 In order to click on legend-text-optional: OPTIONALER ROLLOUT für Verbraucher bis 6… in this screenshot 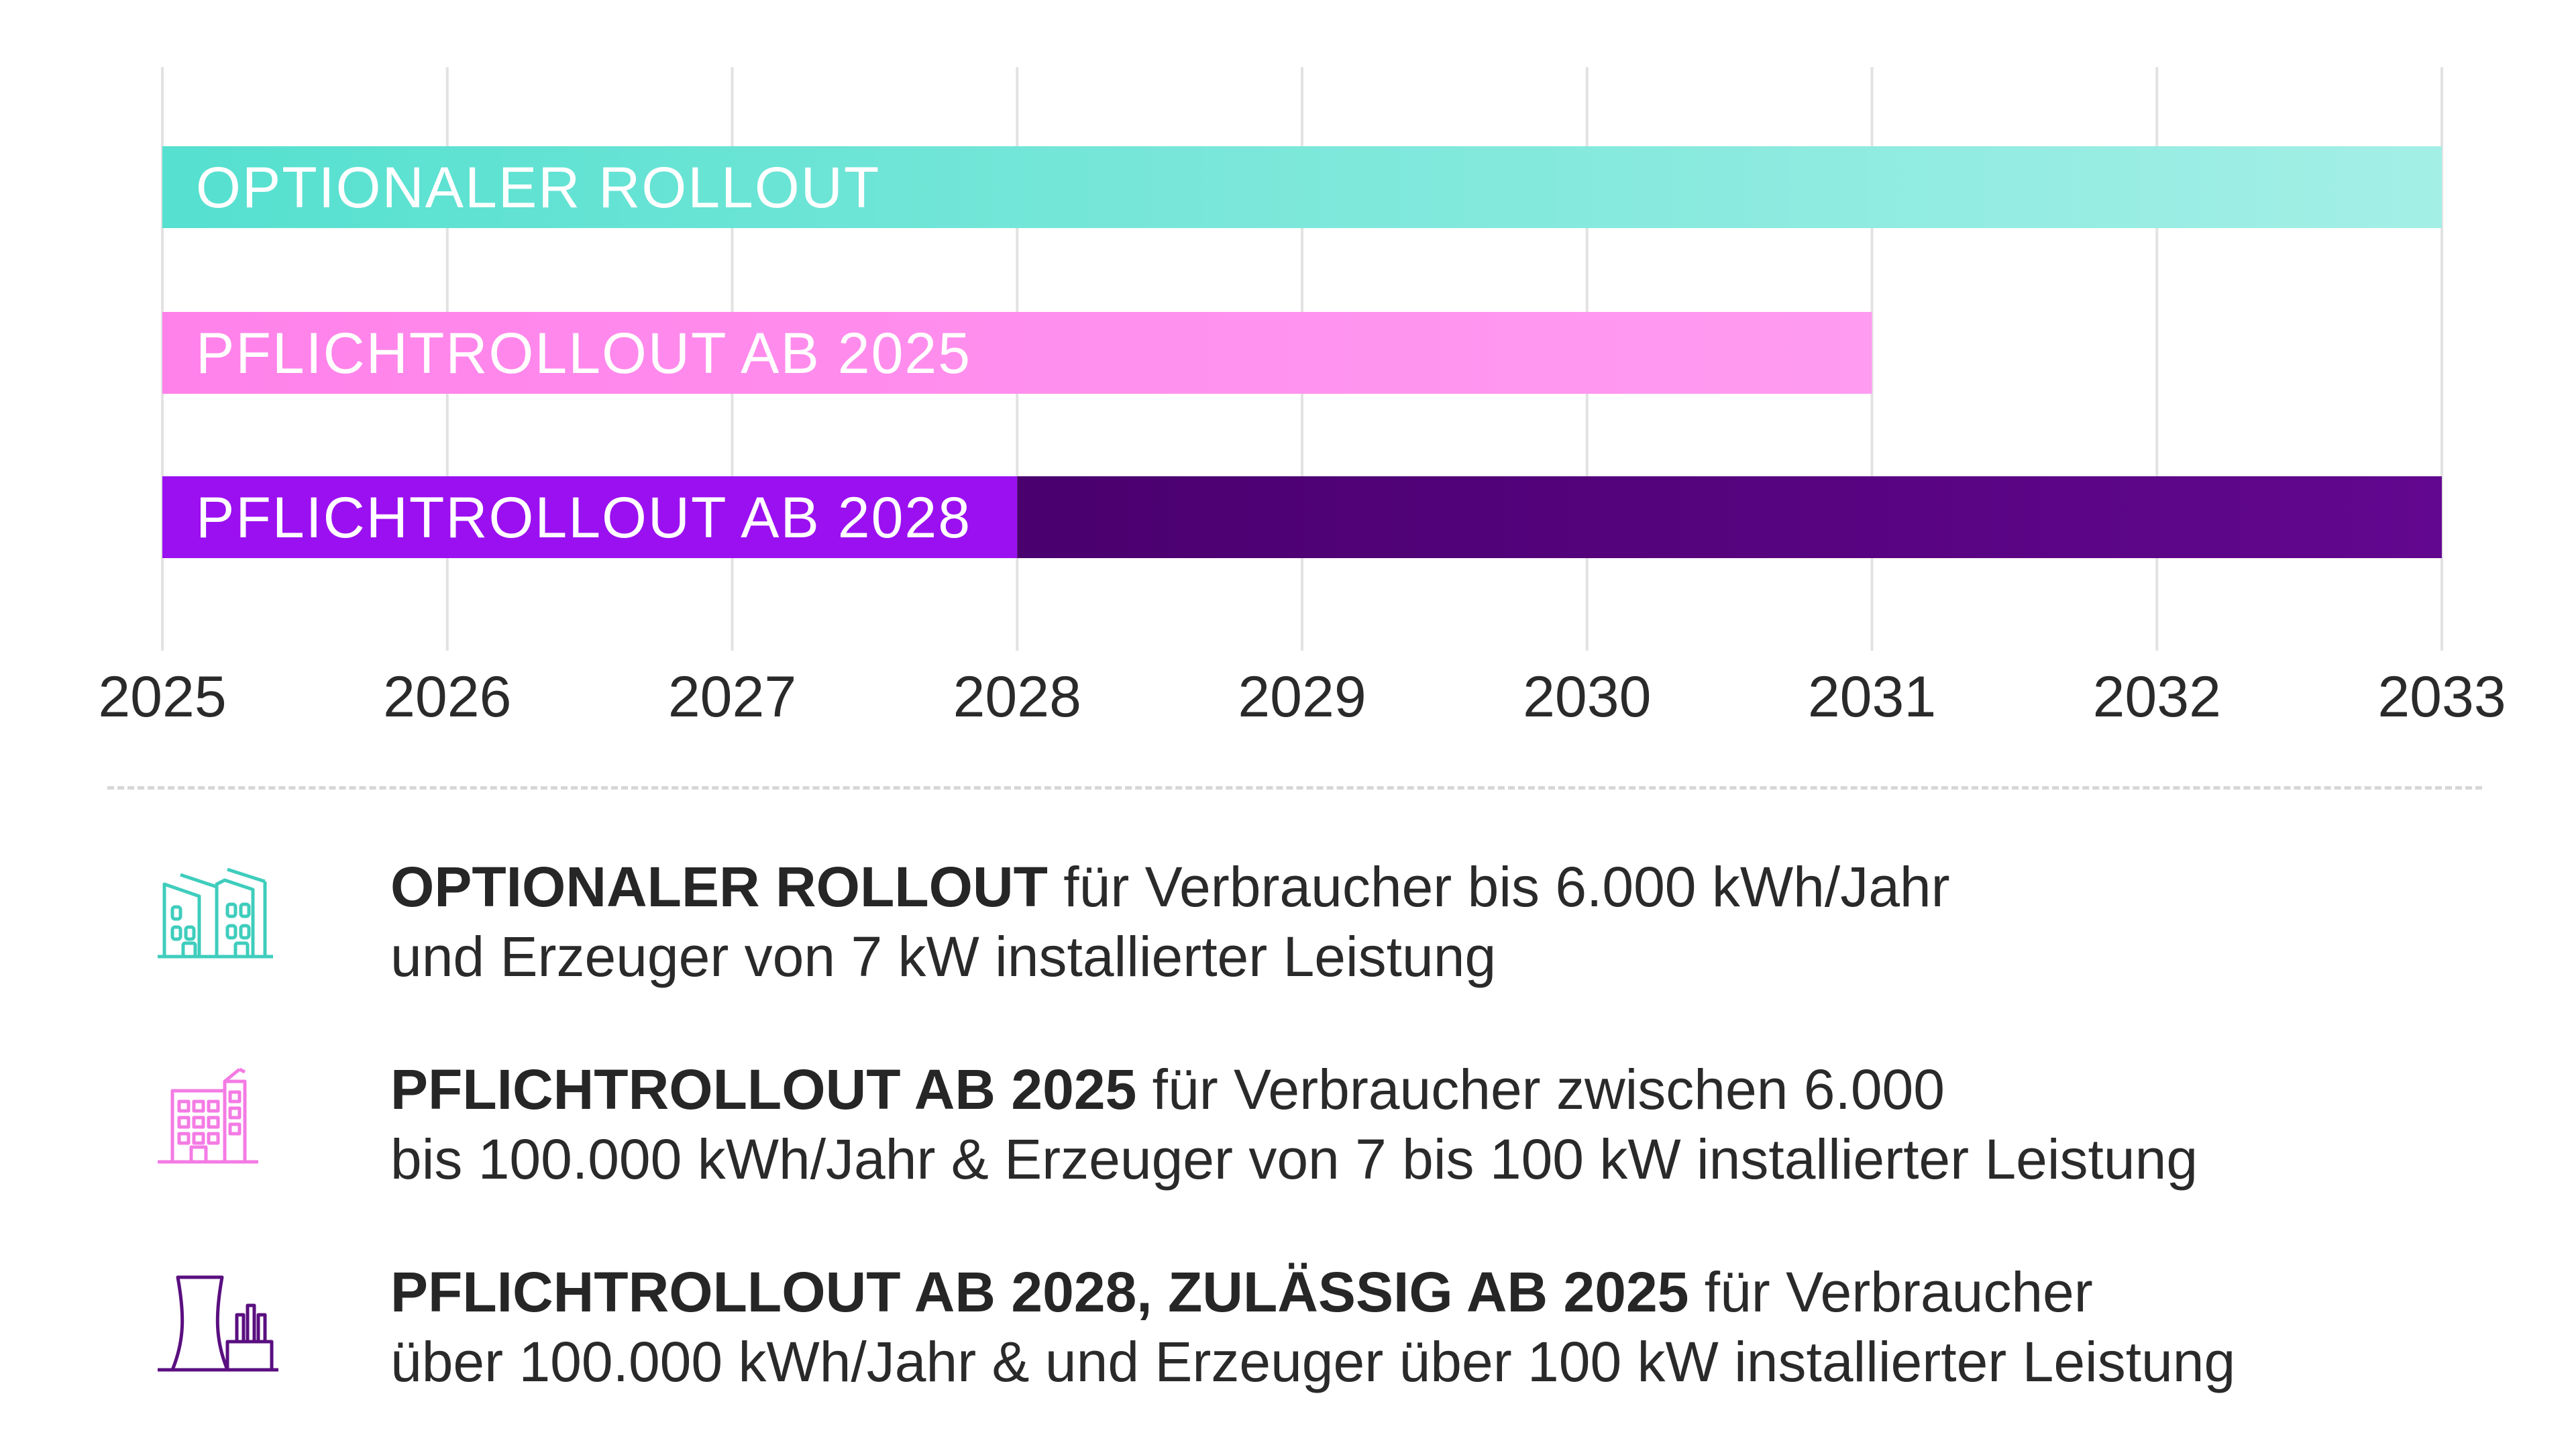, I will do `click(1463, 921)`.